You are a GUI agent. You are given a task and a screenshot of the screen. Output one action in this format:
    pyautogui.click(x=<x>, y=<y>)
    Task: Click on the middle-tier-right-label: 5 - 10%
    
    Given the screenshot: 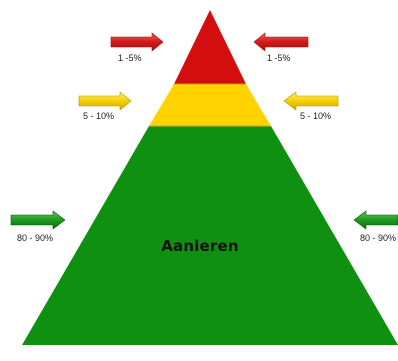 What is the action you would take?
    pyautogui.click(x=316, y=116)
    